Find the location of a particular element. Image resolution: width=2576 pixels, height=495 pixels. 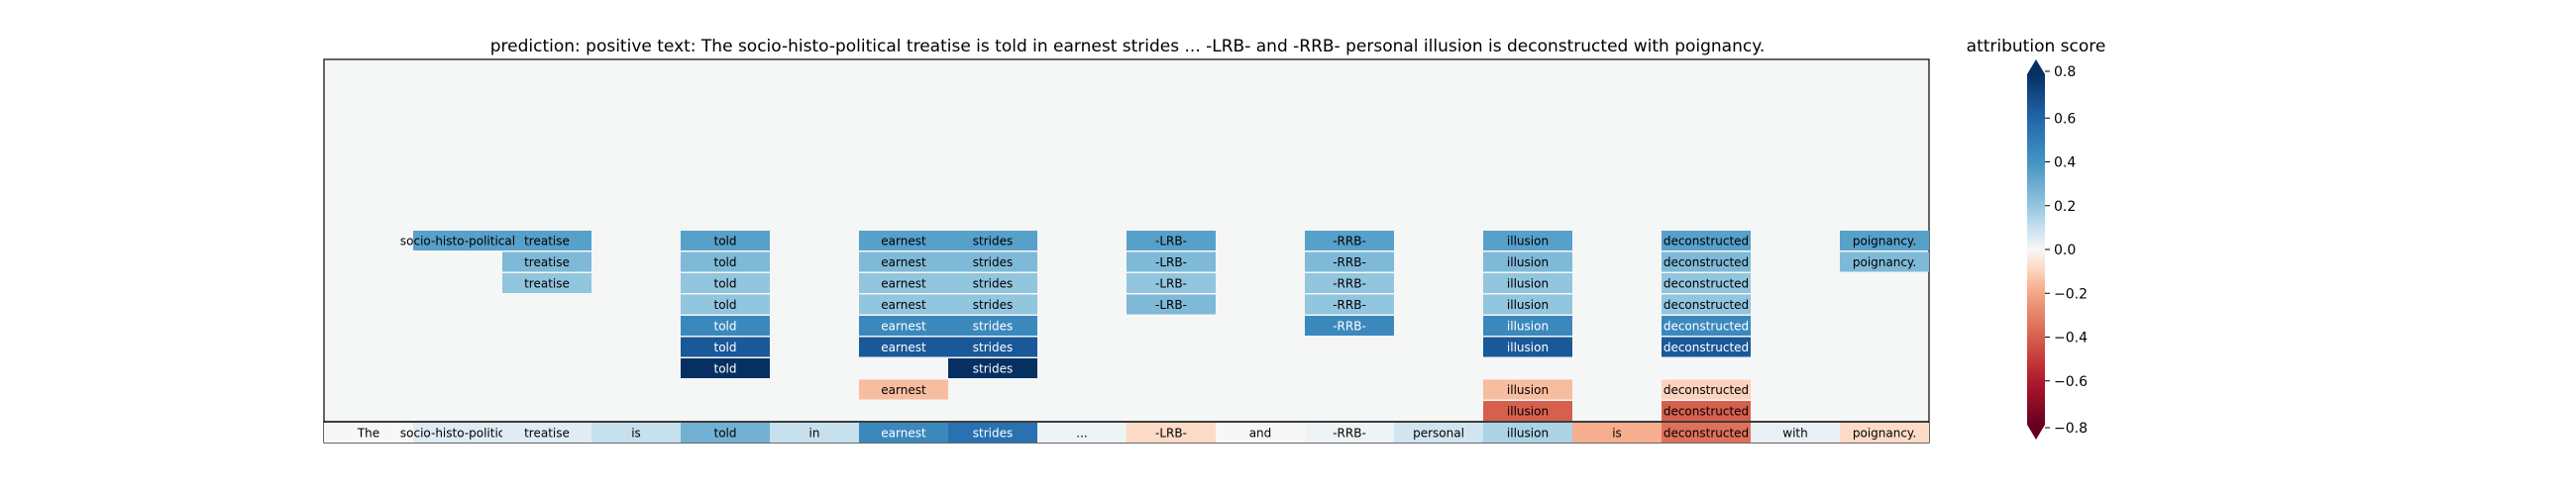

span-row-5-token-label: deconstructed is located at coordinates (1706, 327).